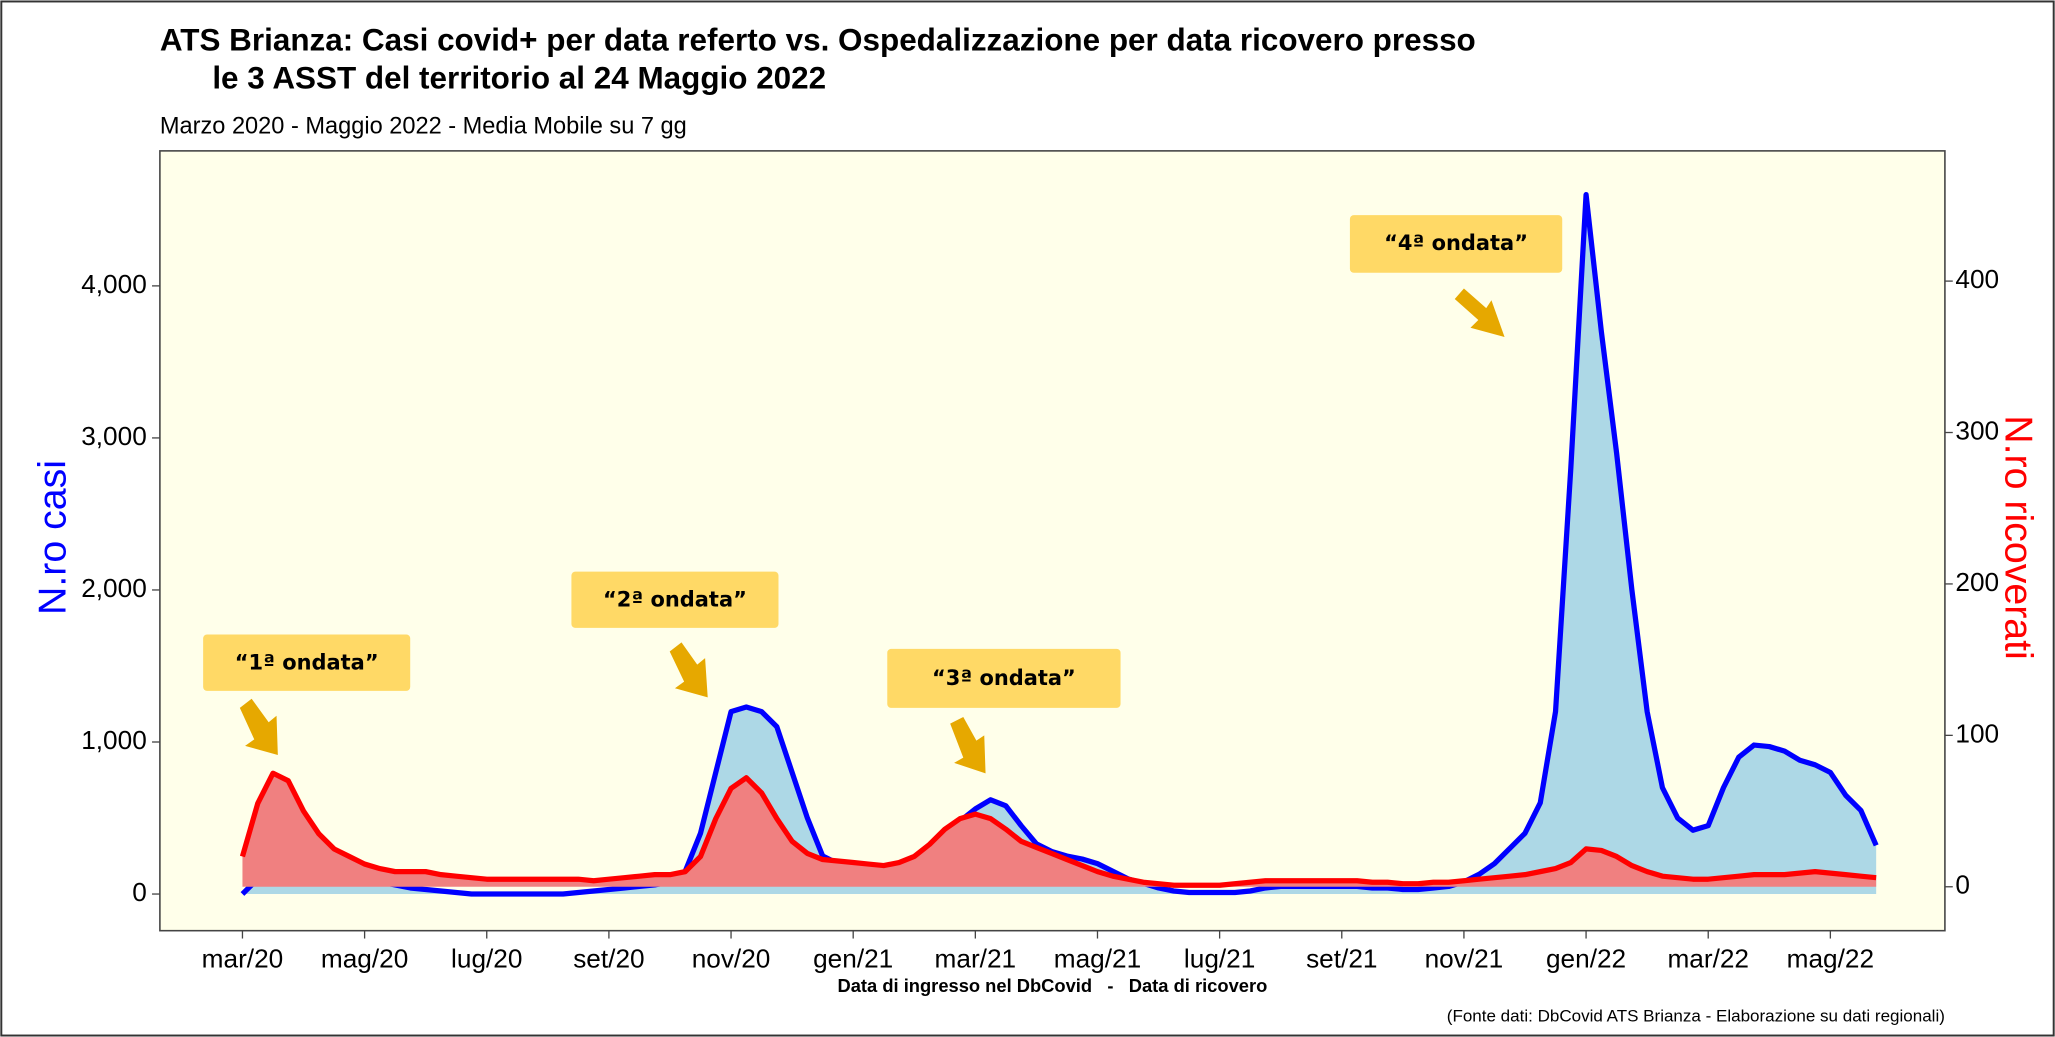 Image resolution: width=2055 pixels, height=1037 pixels. I want to click on annotation: “1ª ondata”, so click(307, 662).